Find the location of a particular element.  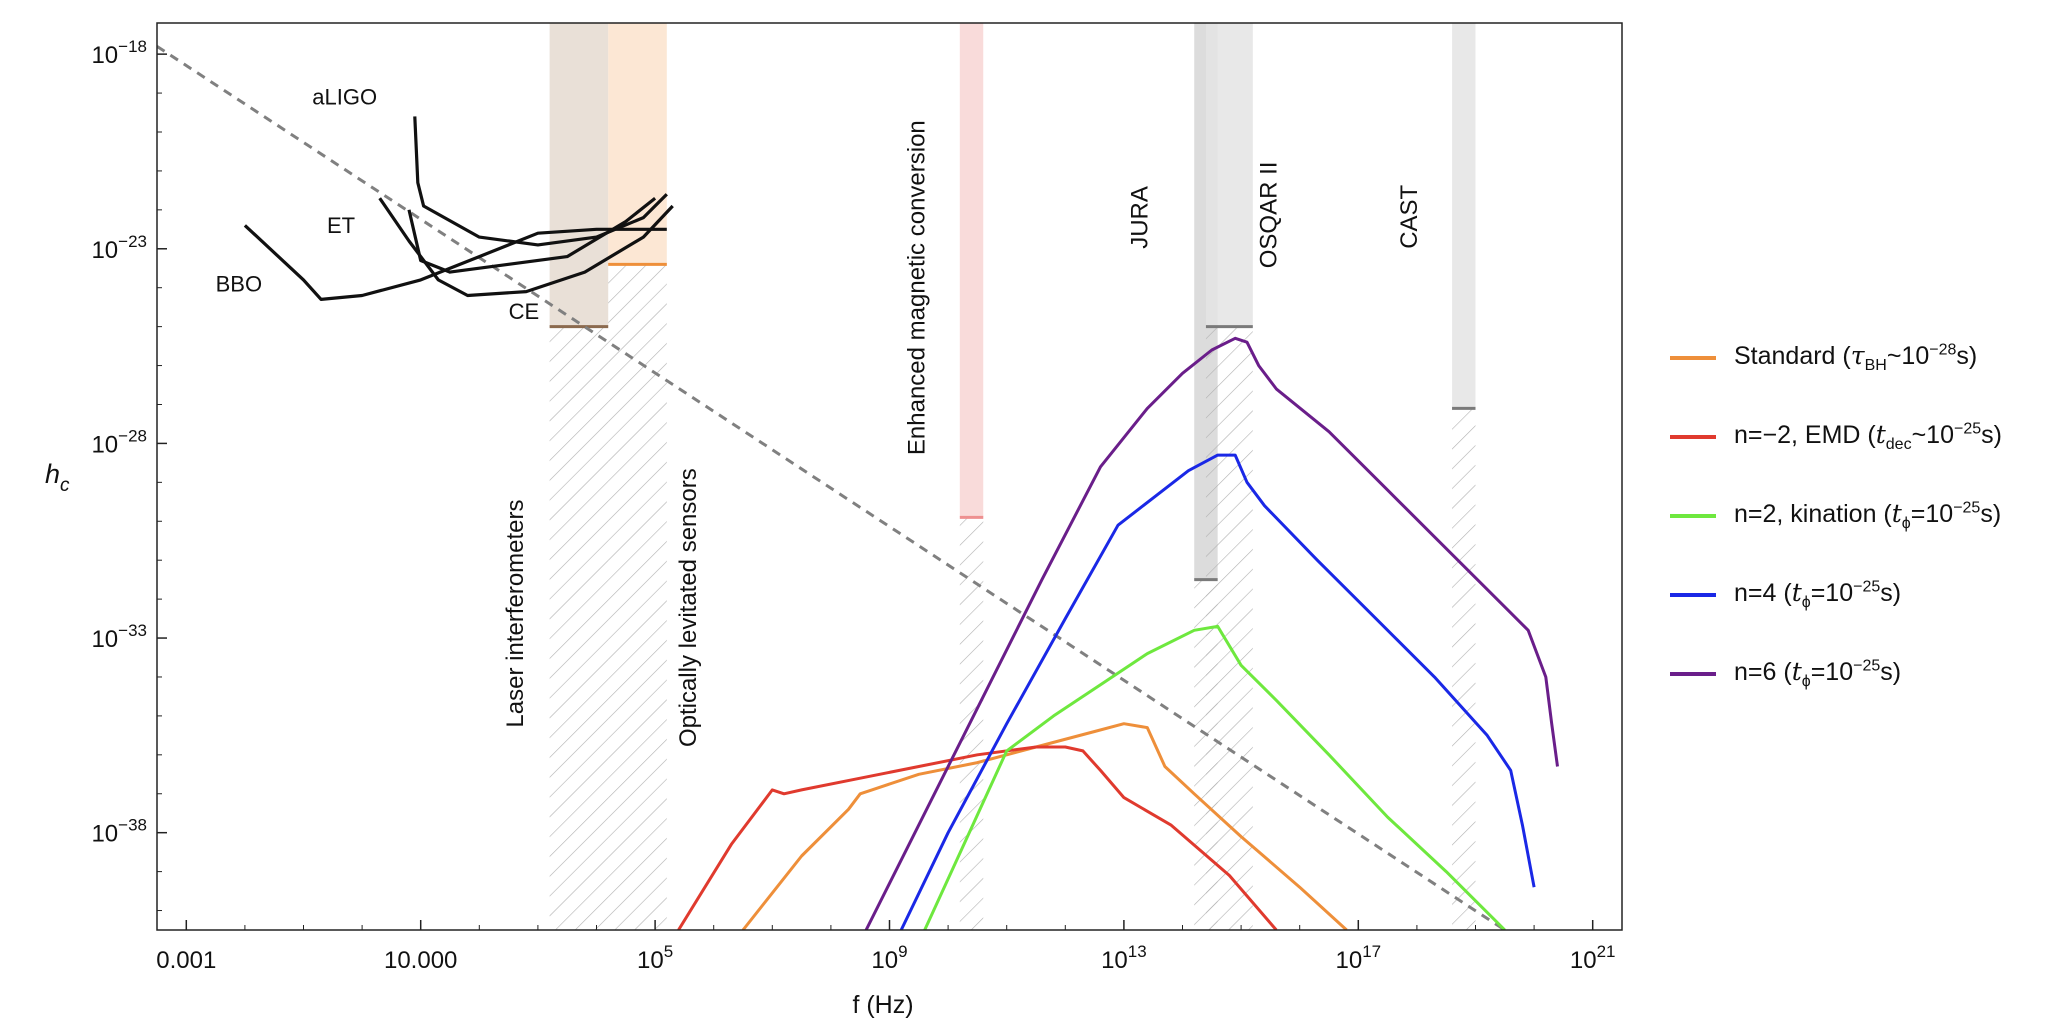

band-label: Laser interferometers is located at coordinates (515, 613).